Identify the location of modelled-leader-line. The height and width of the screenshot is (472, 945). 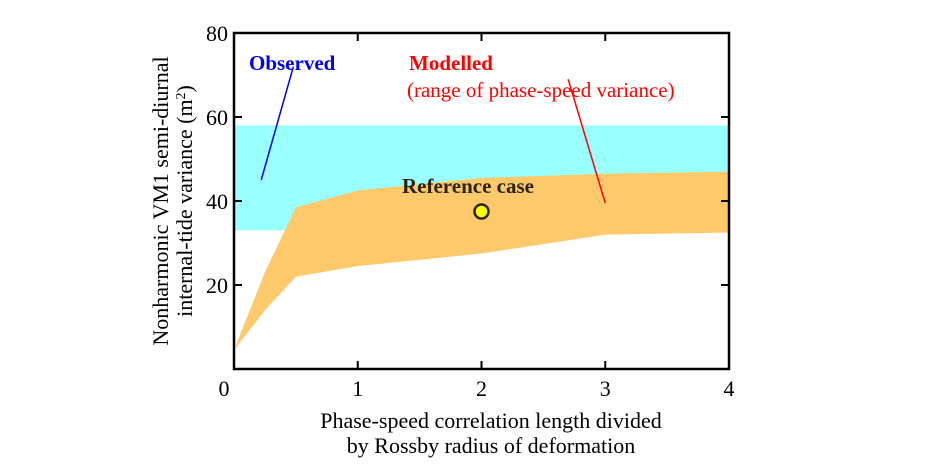
(586, 141).